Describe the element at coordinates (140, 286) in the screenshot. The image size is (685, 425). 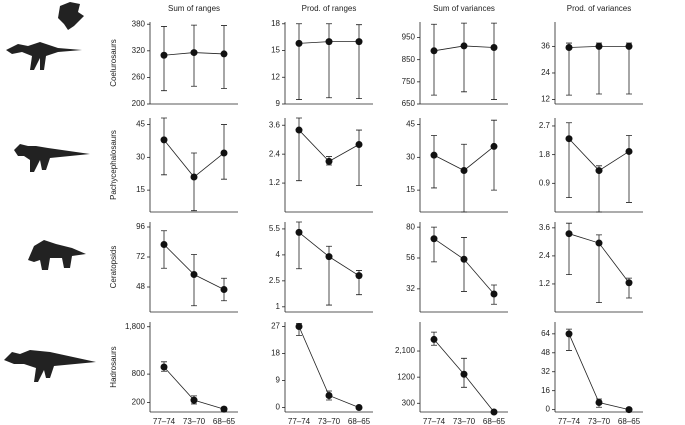
I see `y-tick-label: 48` at that location.